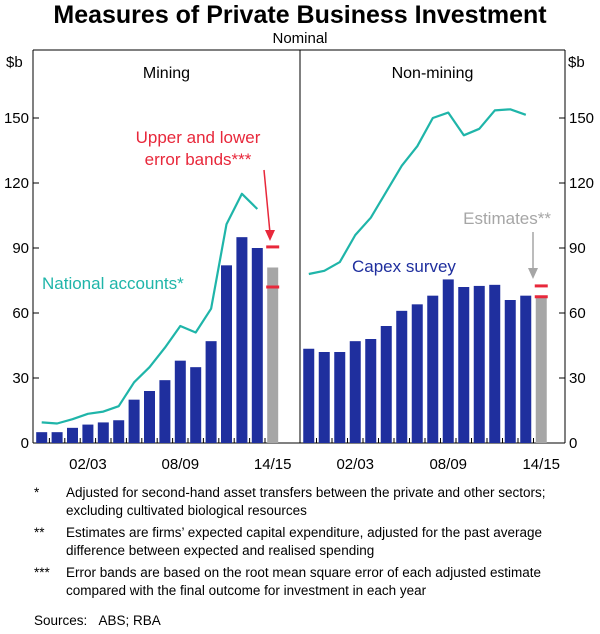 The width and height of the screenshot is (600, 634). What do you see at coordinates (37, 492) in the screenshot?
I see `footnote-mark: *` at bounding box center [37, 492].